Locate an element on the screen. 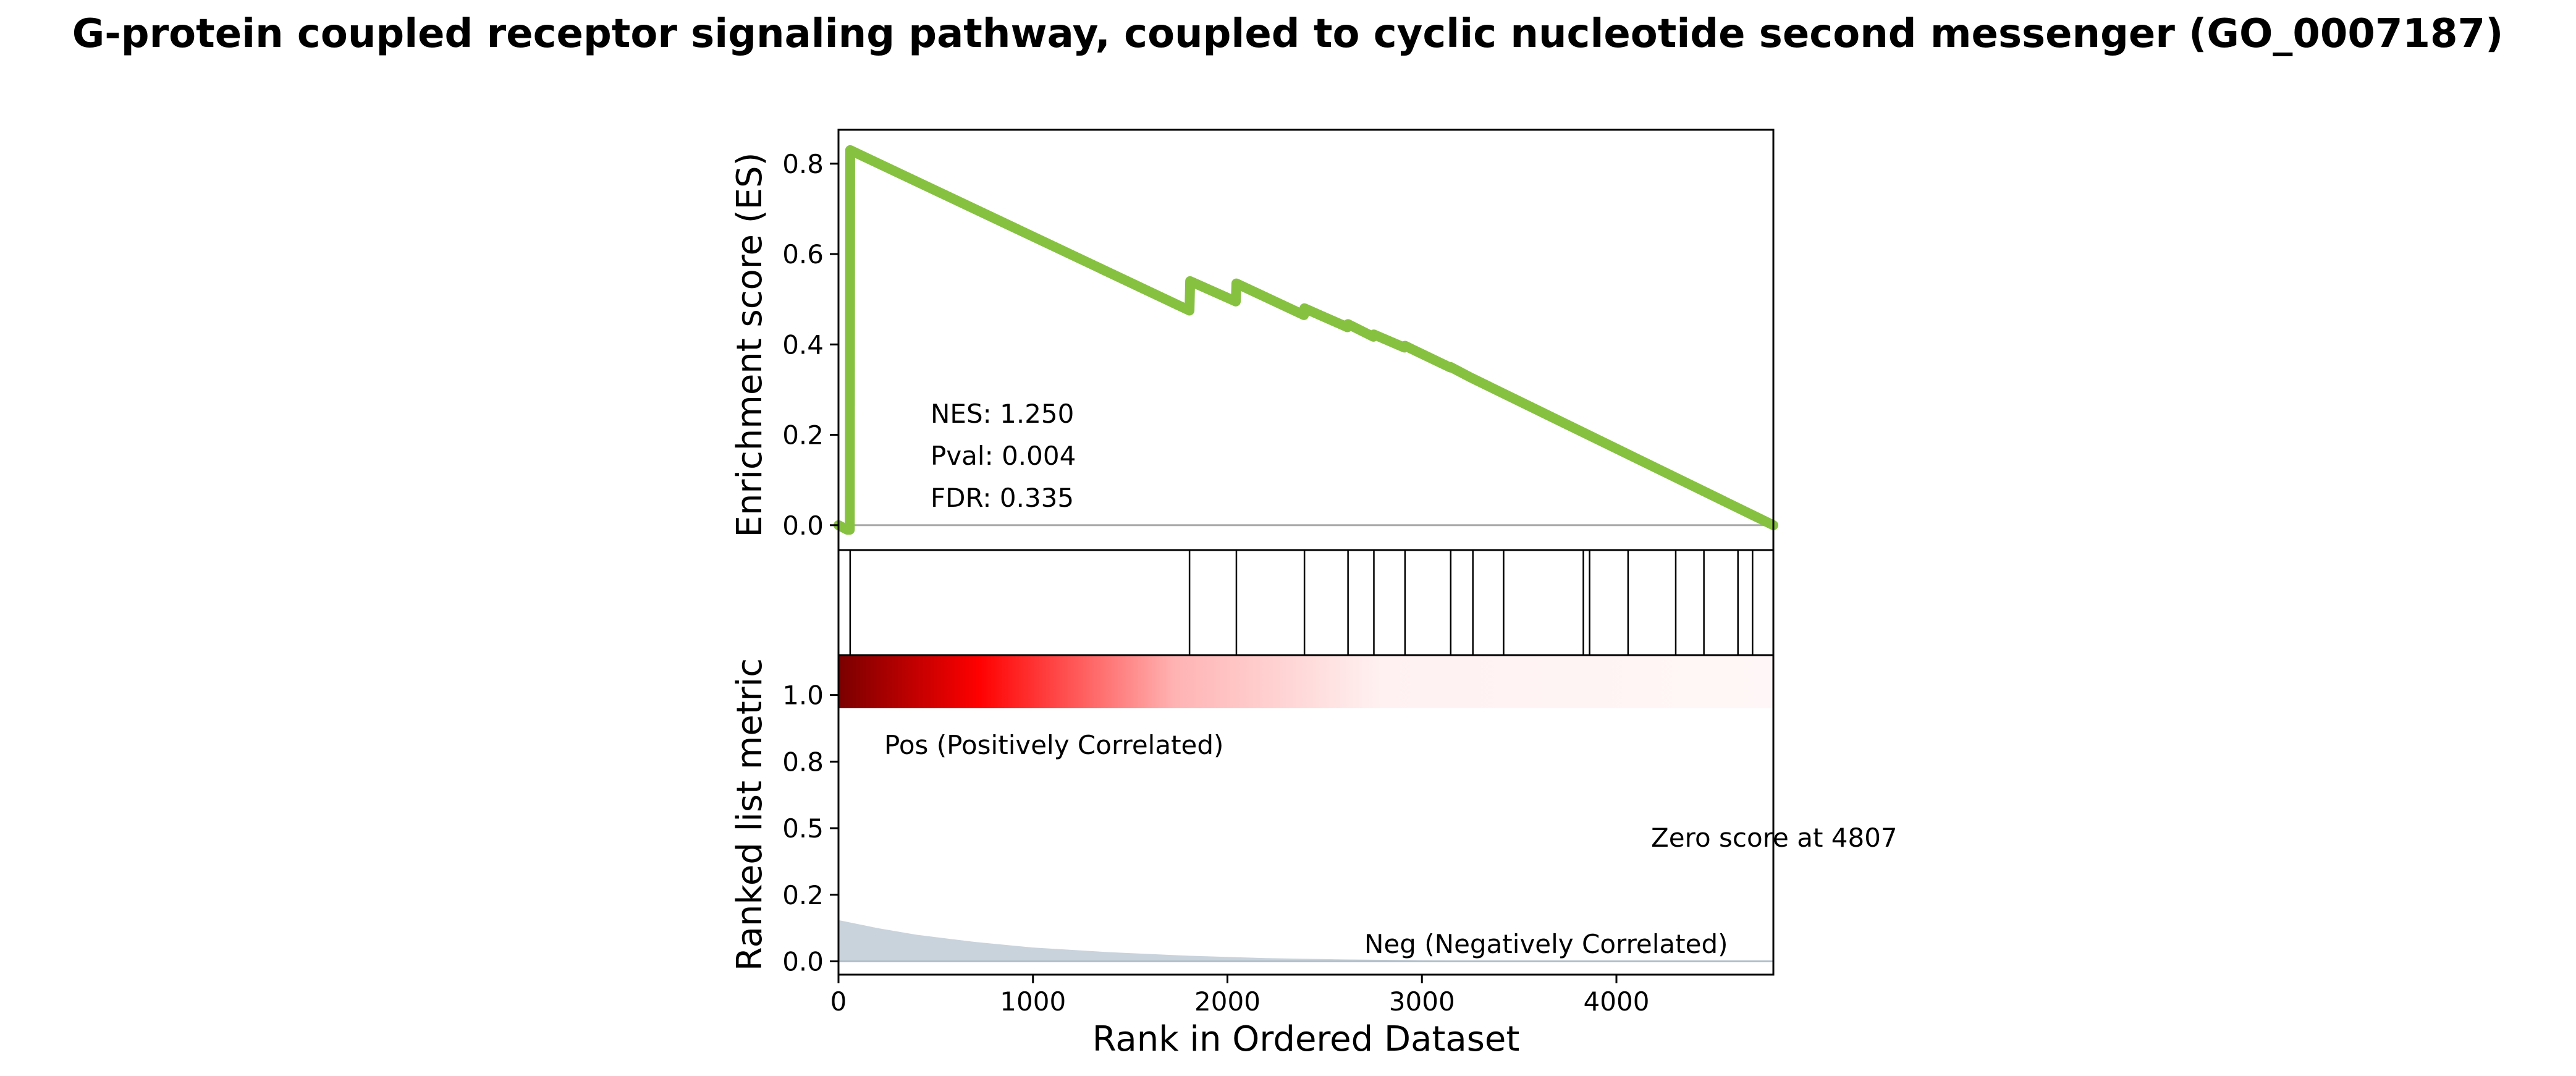 Image resolution: width=2576 pixels, height=1076 pixels. ranked-metric-area is located at coordinates (1305, 941).